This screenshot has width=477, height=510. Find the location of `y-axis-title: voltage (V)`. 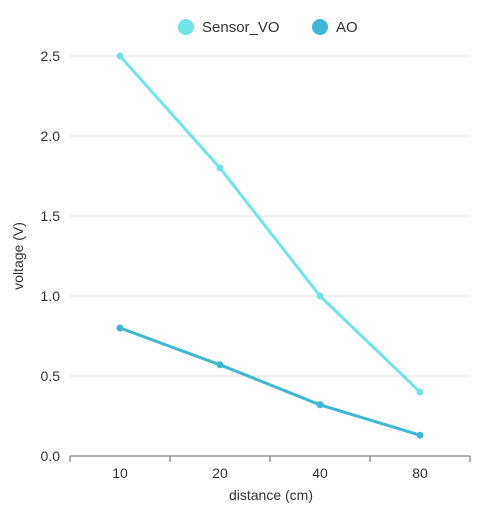

y-axis-title: voltage (V) is located at coordinates (18, 256).